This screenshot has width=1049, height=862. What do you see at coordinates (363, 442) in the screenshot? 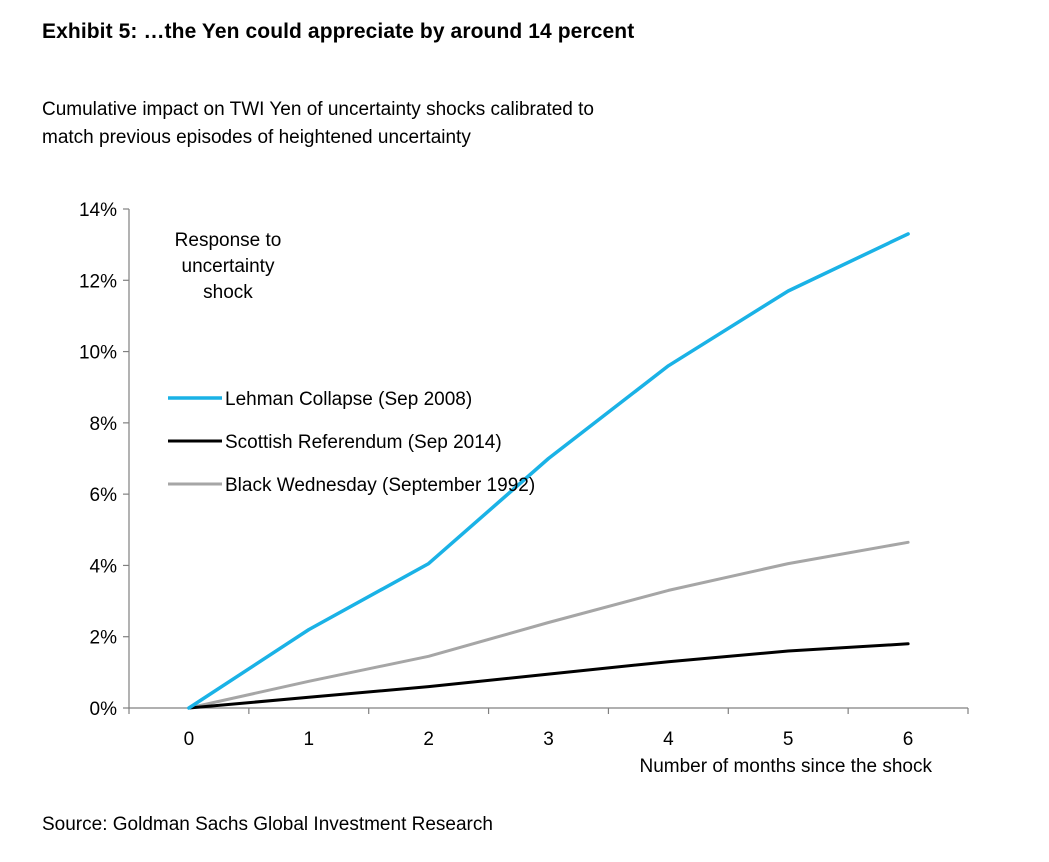
I see `legend-label: Scottish Referendum (Sep 2014)` at bounding box center [363, 442].